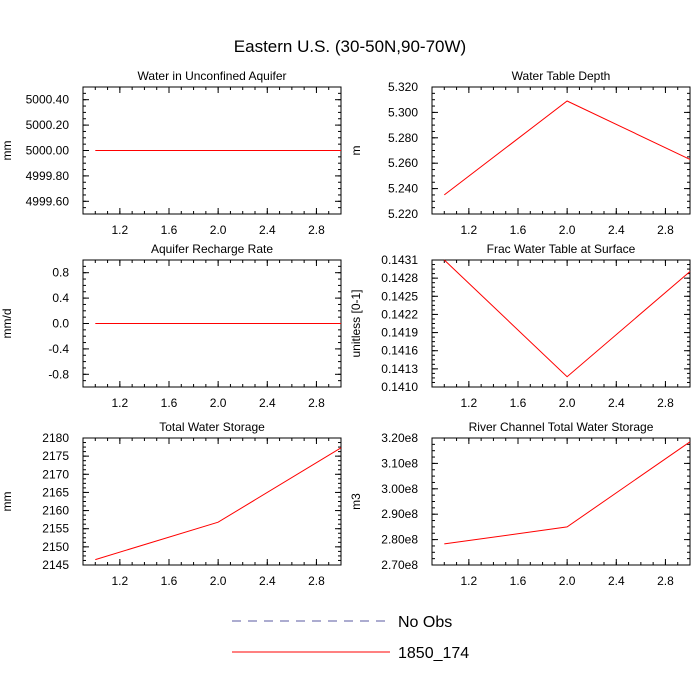 Image resolution: width=700 pixels, height=700 pixels. I want to click on y-axis-label: mm/d, so click(7, 324).